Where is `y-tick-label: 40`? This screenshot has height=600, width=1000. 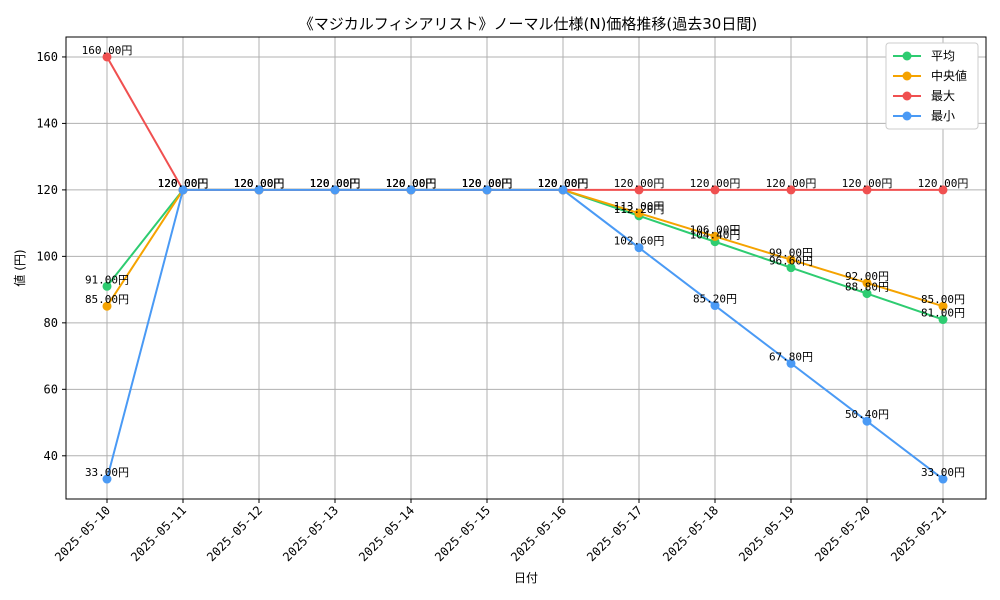
y-tick-label: 40 is located at coordinates (51, 456).